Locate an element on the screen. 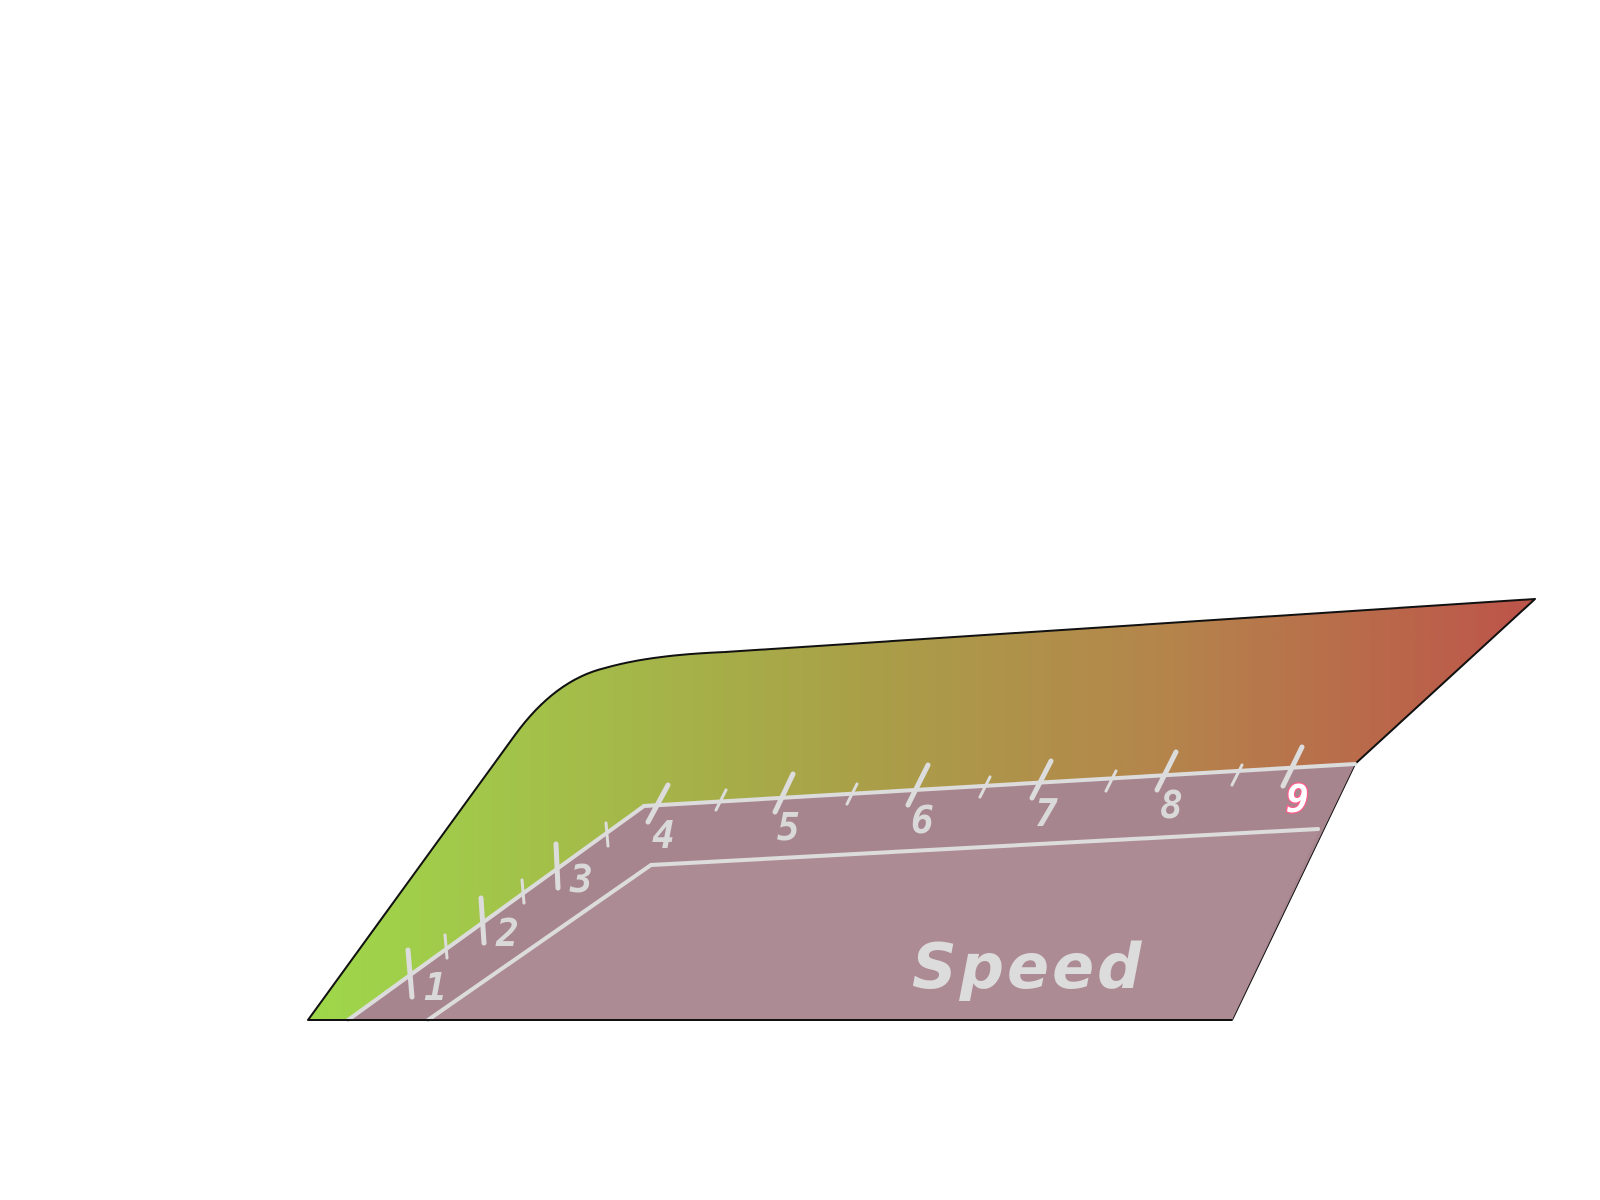 The image size is (1600, 1200). gauge-scale-labels: 1 2 3 4 5 6 7 8 9 is located at coordinates (867, 892).